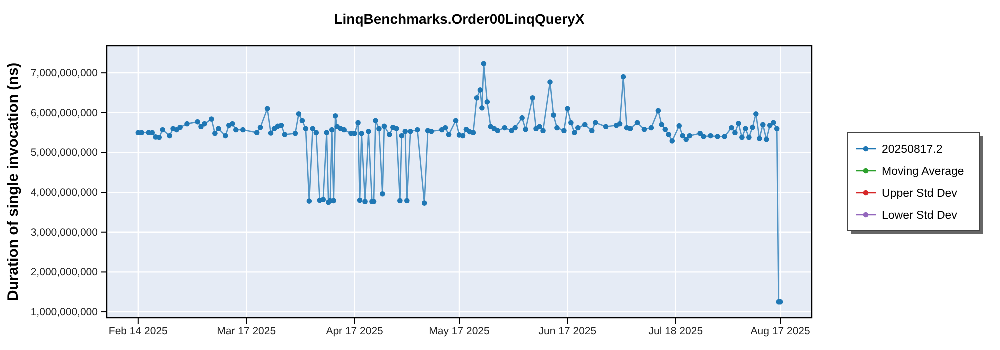  Describe the element at coordinates (64, 312) in the screenshot. I see `y-tick-label: 1,000,000,000` at that location.